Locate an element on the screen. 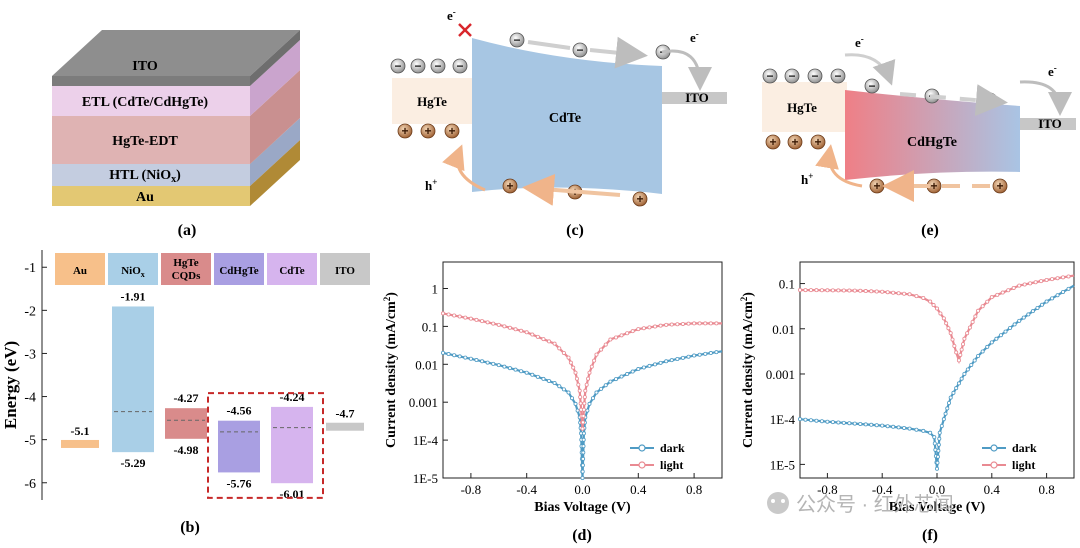  header-label: Au is located at coordinates (80, 271).